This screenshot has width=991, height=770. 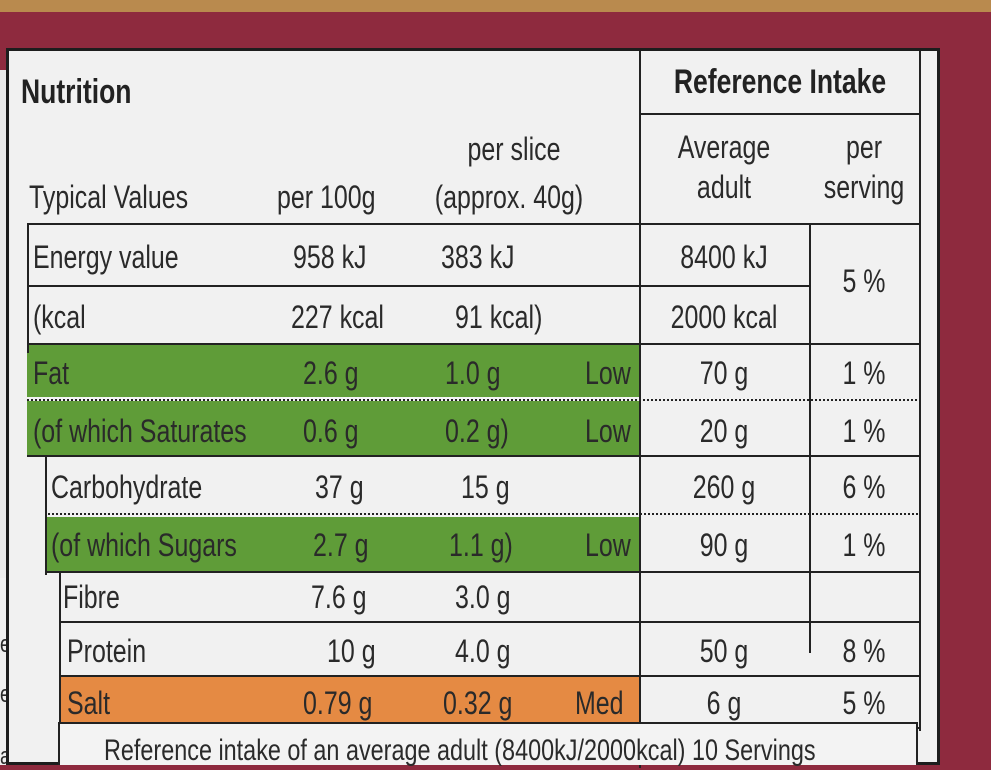 I want to click on per-serving-header-1: per, so click(x=864, y=147).